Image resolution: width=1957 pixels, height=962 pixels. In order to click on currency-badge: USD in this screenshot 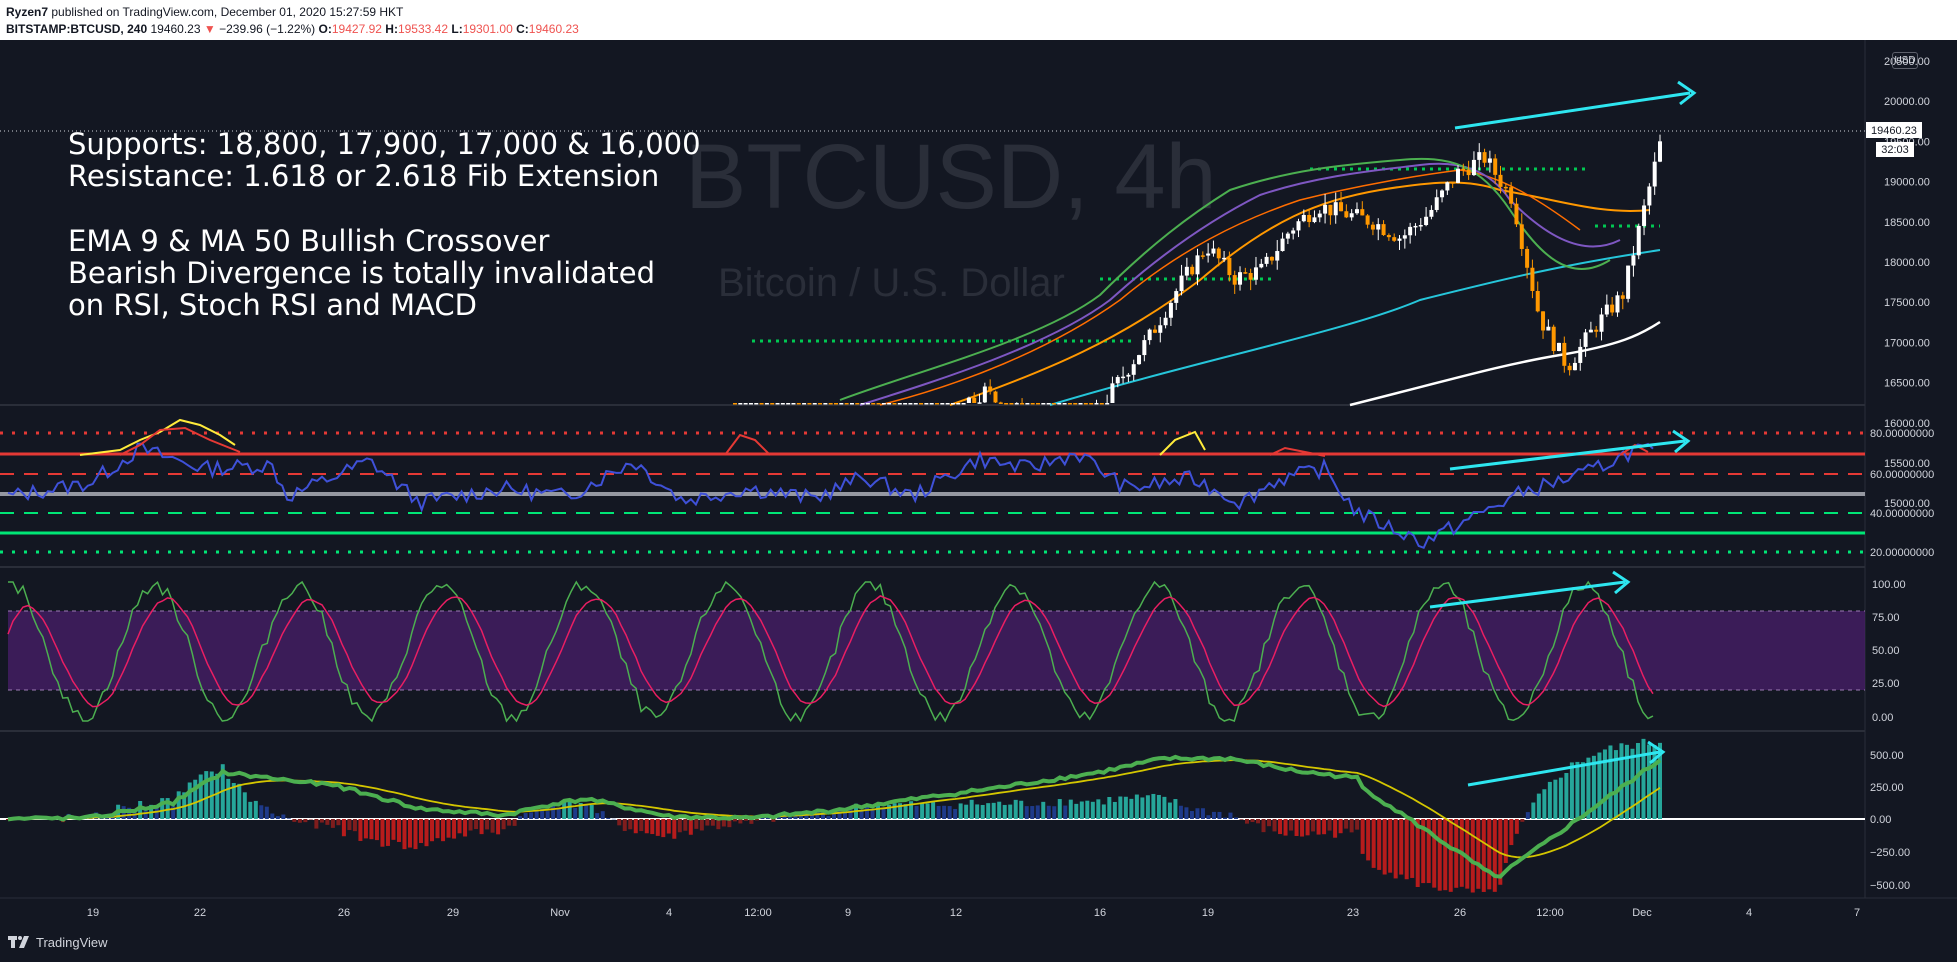, I will do `click(1905, 60)`.